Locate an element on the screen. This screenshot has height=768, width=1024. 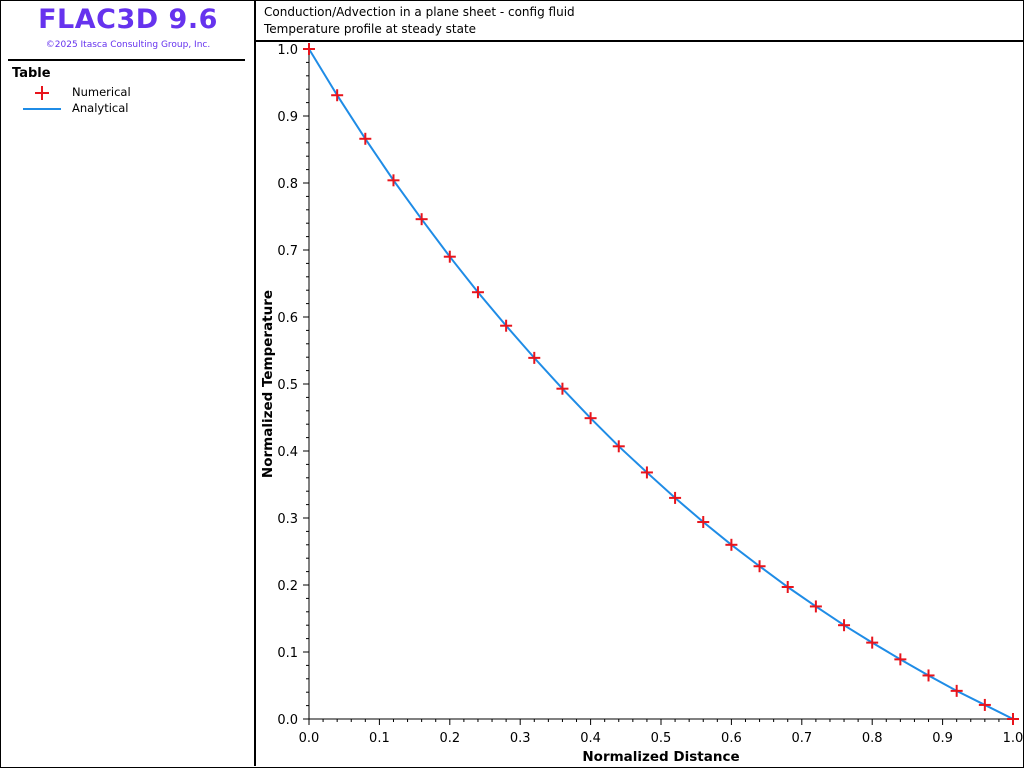
y-tick-label: 0.1 is located at coordinates (287, 653).